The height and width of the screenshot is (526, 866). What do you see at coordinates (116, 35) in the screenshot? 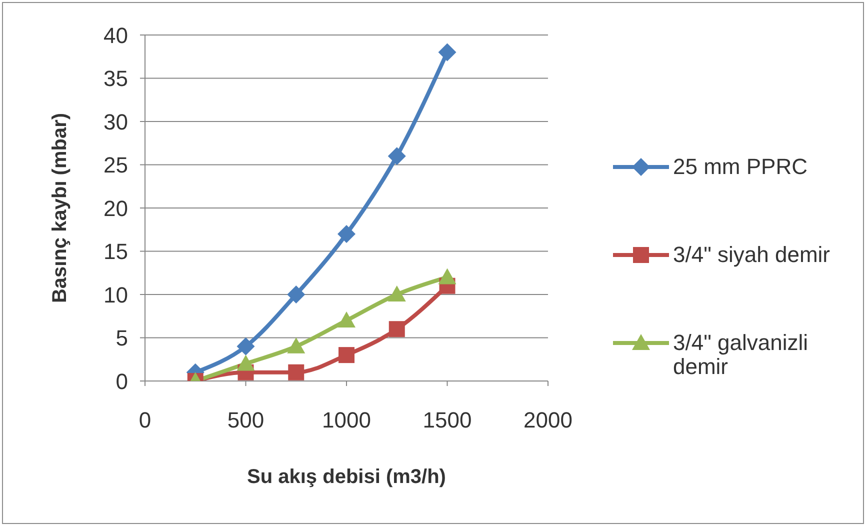
I see `y-tick-label: 40` at bounding box center [116, 35].